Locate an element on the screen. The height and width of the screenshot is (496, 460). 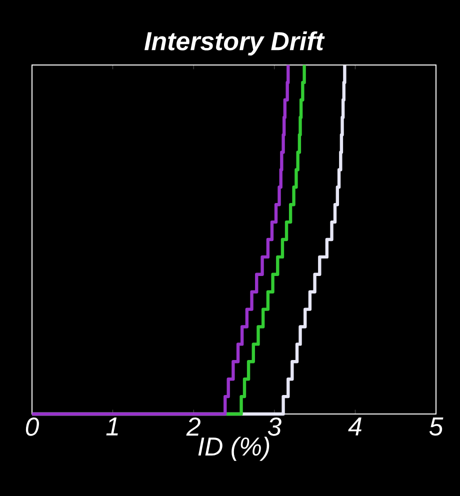
x-tick-label: 5 is located at coordinates (436, 427).